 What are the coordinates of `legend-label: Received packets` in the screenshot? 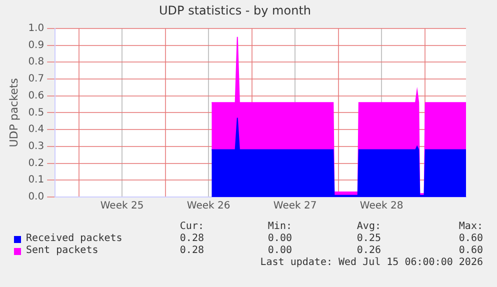 It's located at (74, 238).